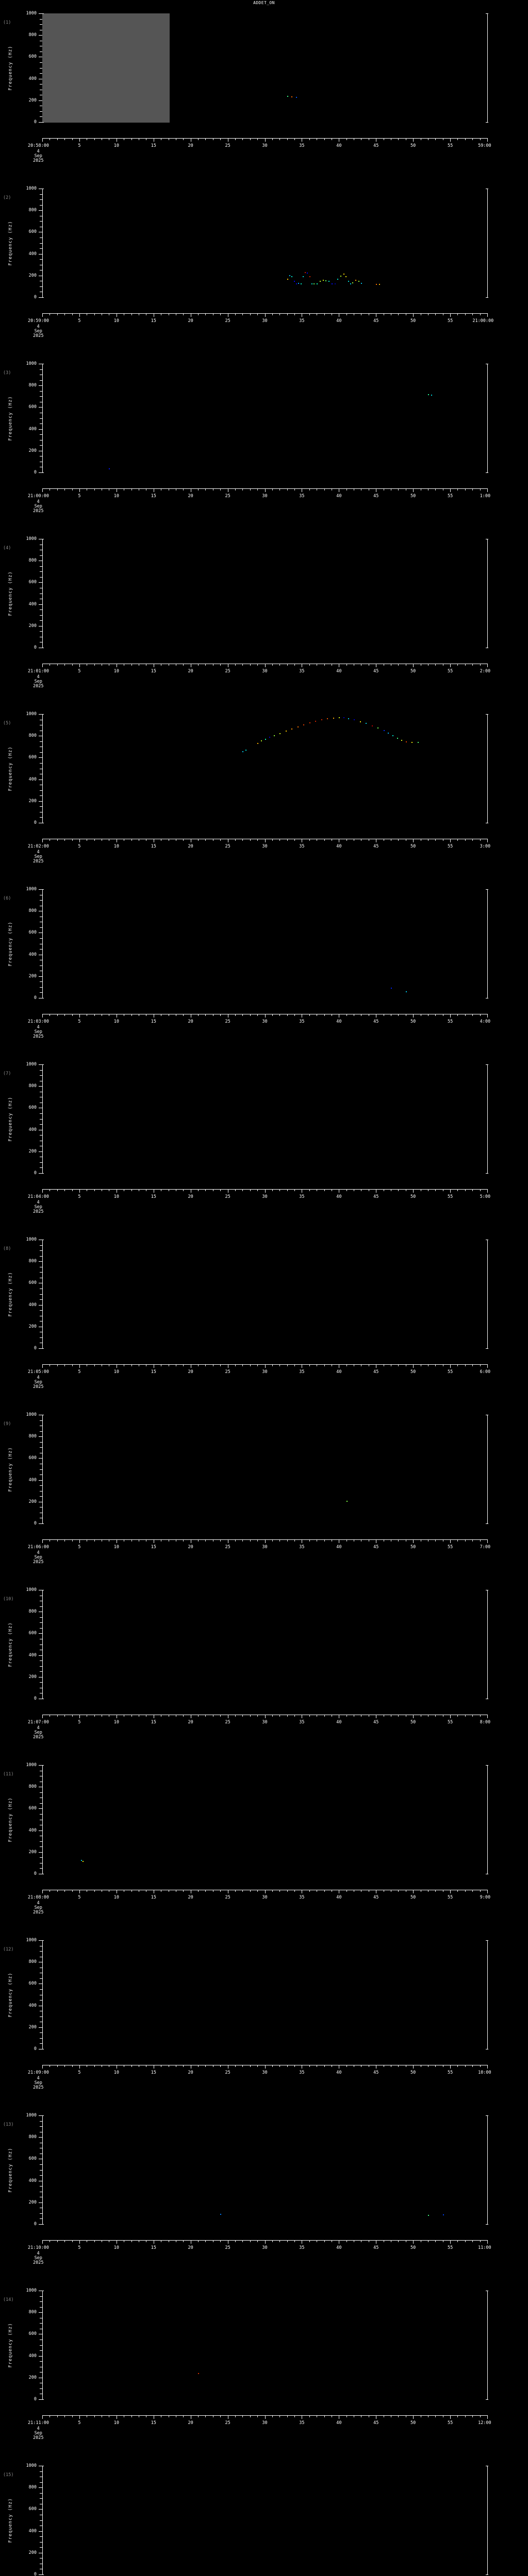 The width and height of the screenshot is (528, 2576). Describe the element at coordinates (7, 1073) in the screenshot. I see `panel-number: (7)` at that location.